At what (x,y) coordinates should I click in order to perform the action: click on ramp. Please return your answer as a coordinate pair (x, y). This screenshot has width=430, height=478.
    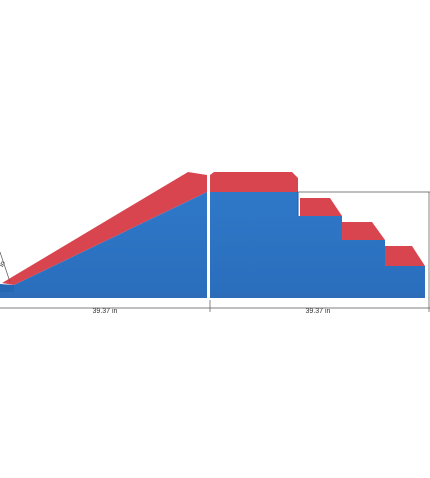
    Looking at the image, I should click on (103, 235).